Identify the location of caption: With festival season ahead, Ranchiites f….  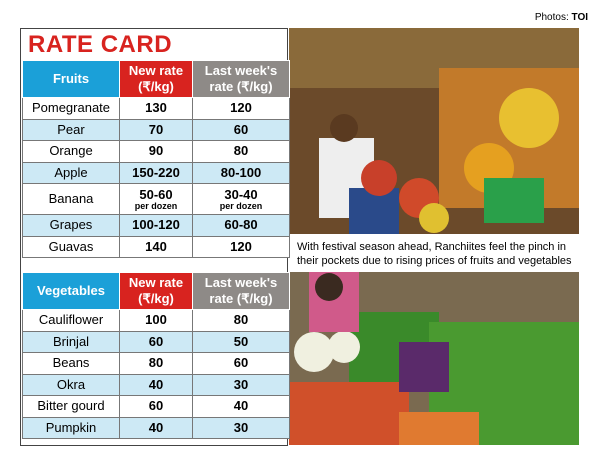
(434, 254).